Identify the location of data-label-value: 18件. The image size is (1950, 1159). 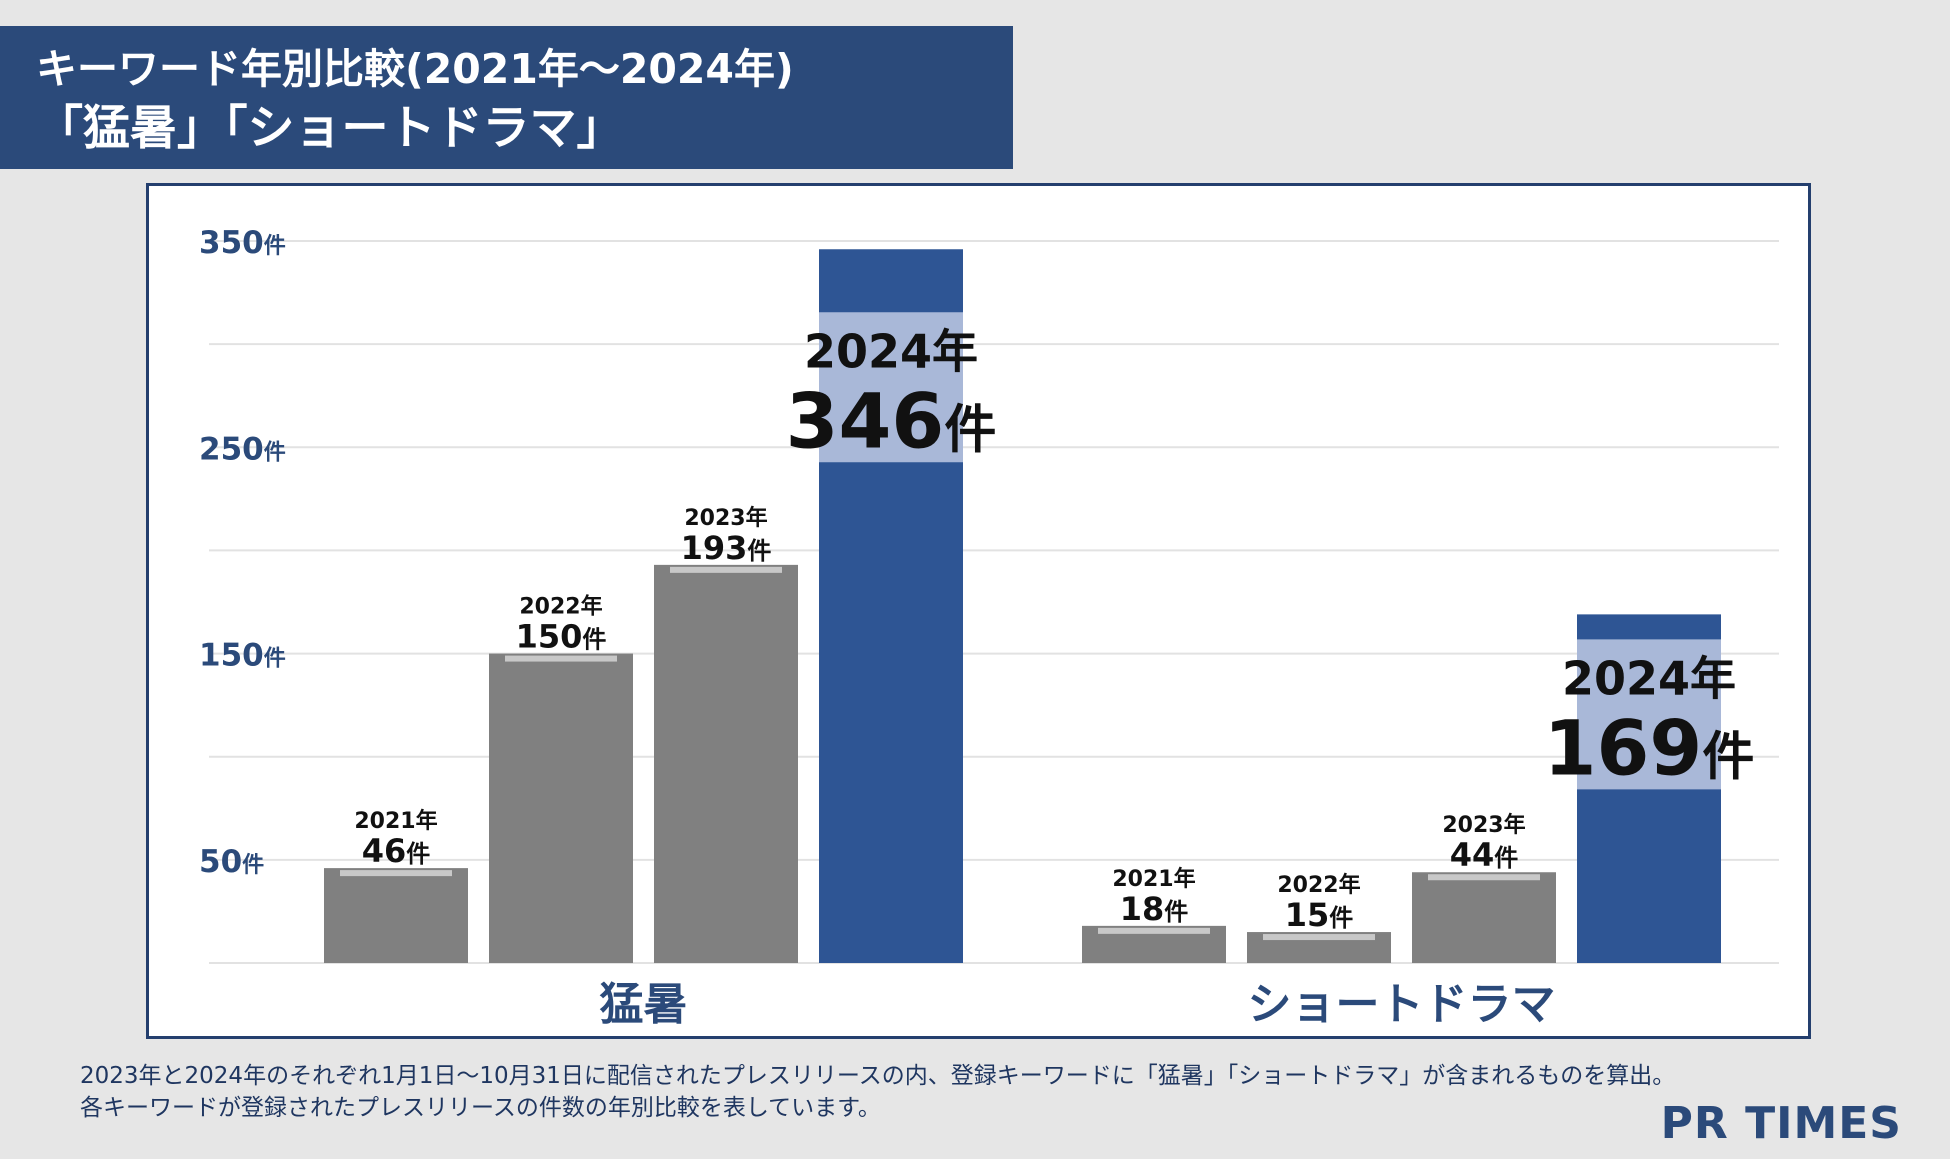
(1154, 909).